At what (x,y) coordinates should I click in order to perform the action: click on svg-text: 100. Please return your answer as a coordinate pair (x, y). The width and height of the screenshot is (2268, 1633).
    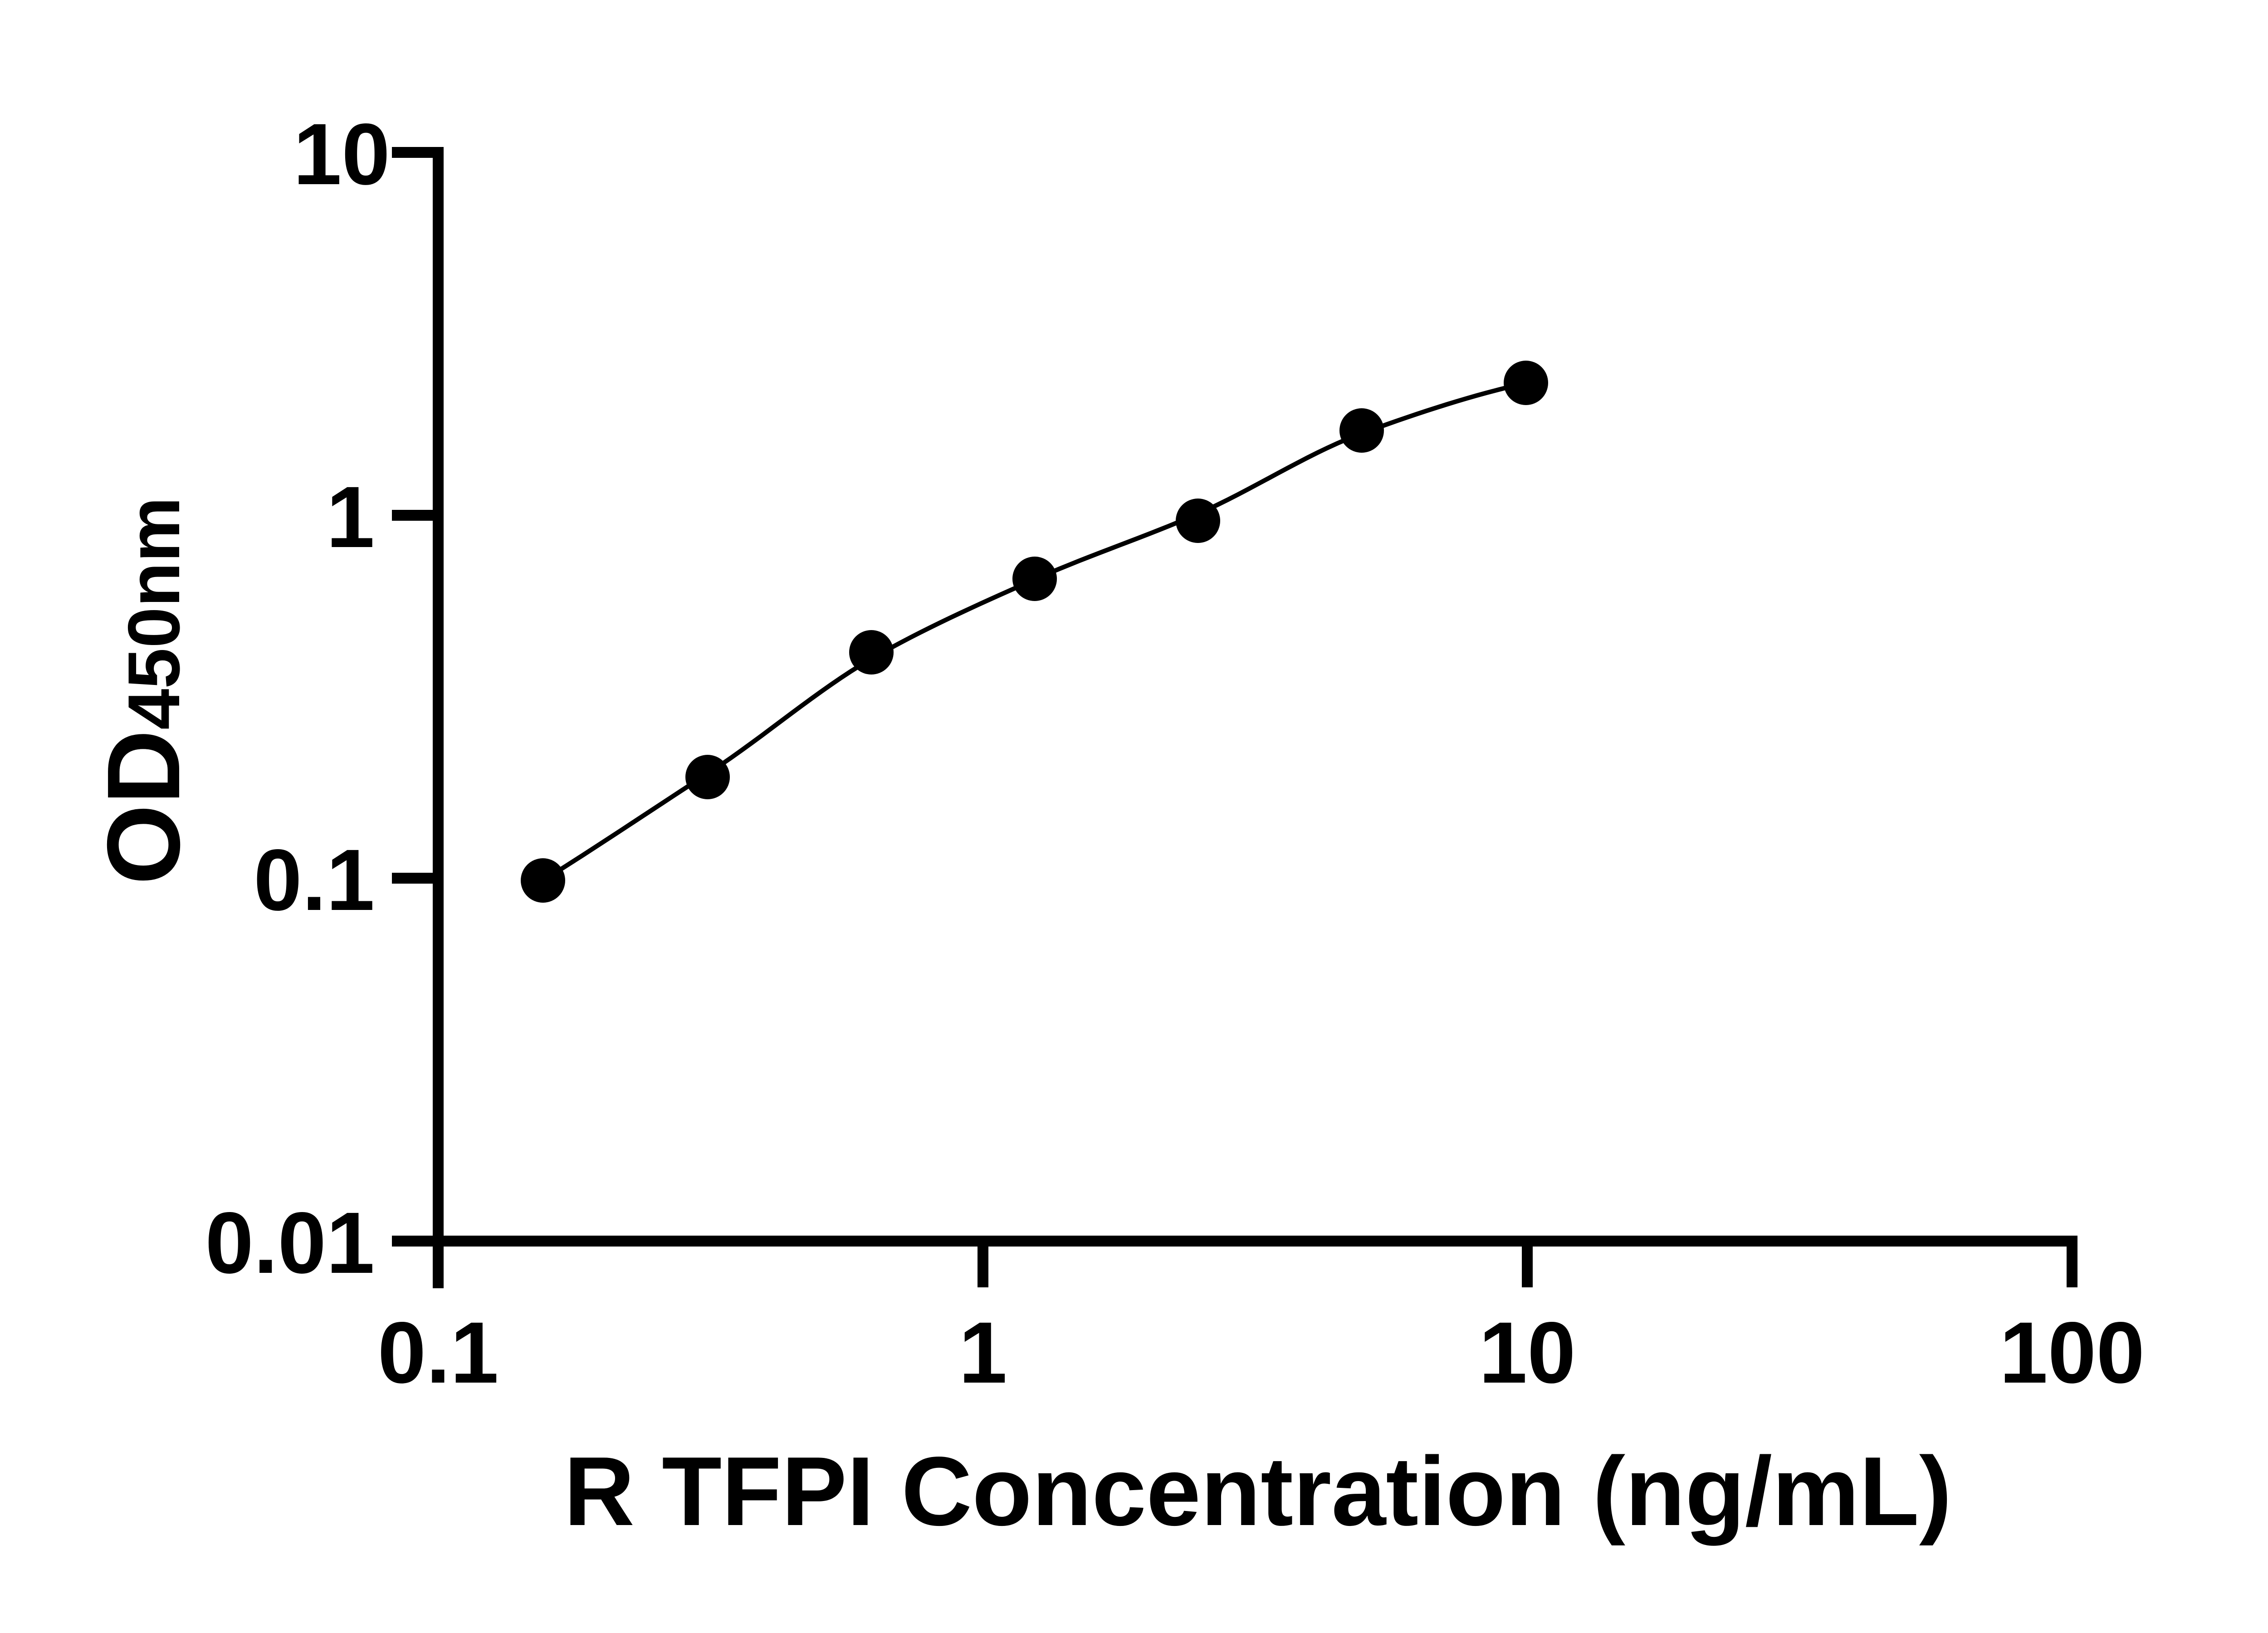
    Looking at the image, I should click on (2072, 1352).